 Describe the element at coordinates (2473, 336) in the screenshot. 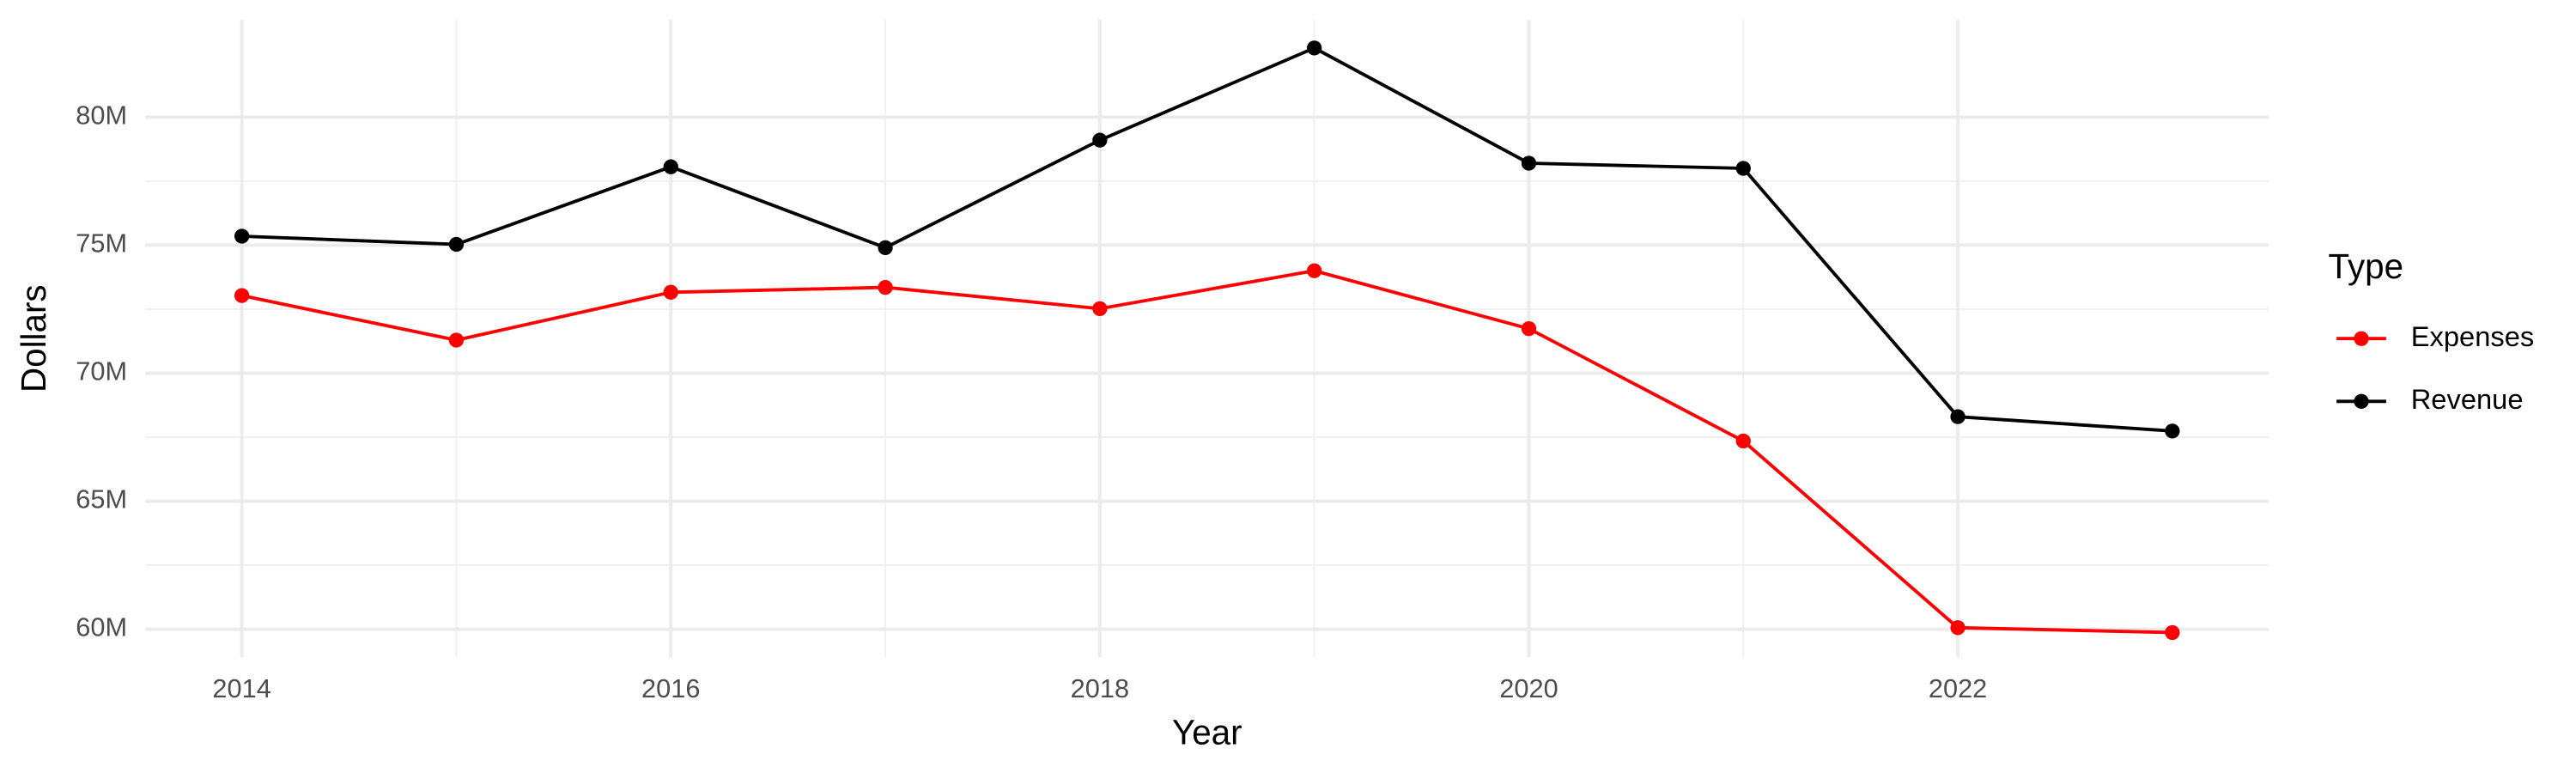

I see `legend-label: Expenses` at that location.